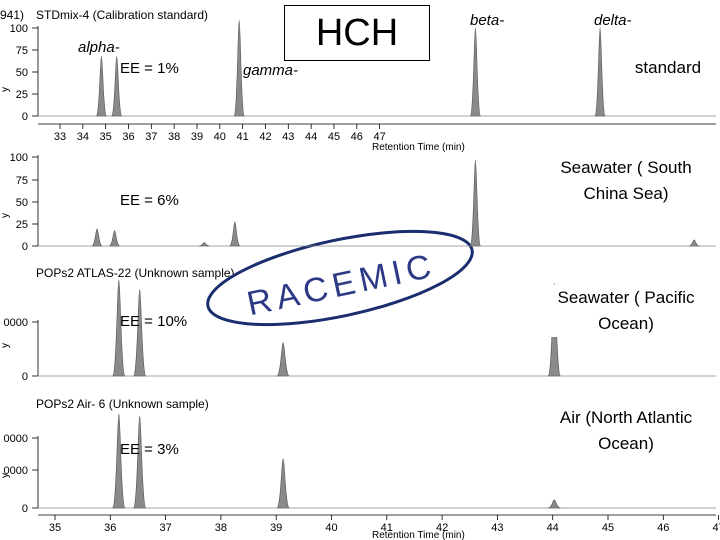 The image size is (720, 540). What do you see at coordinates (418, 535) in the screenshot?
I see `panel4-x-axis-label: Retention Time (min)` at bounding box center [418, 535].